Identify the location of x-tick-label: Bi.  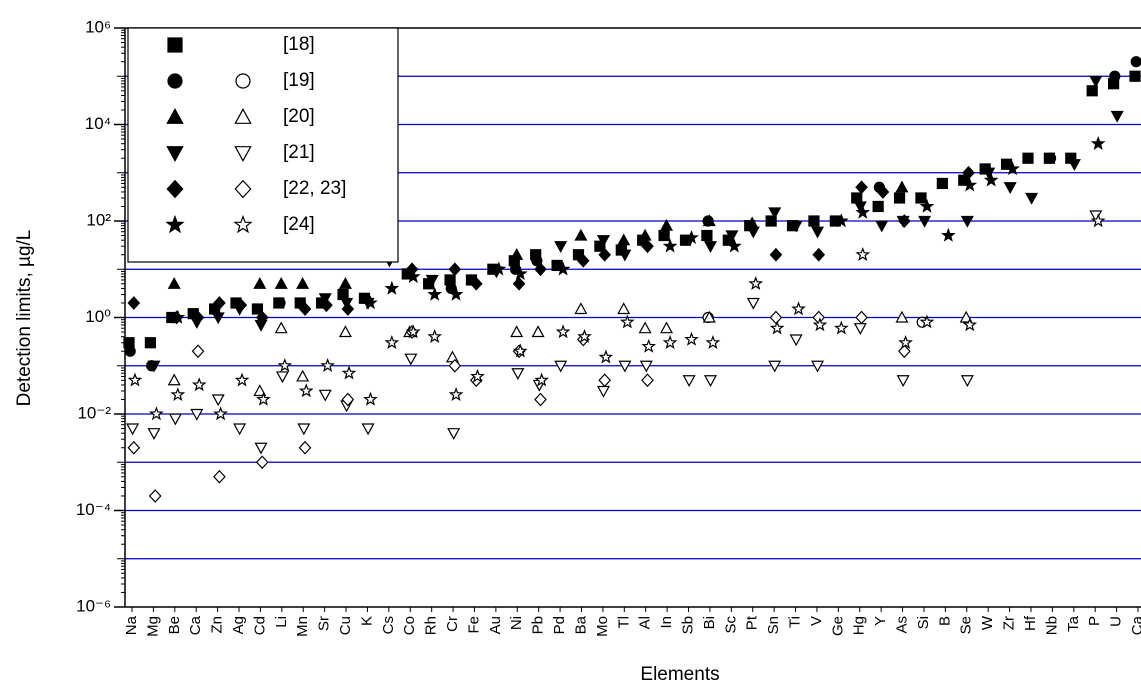
(709, 622).